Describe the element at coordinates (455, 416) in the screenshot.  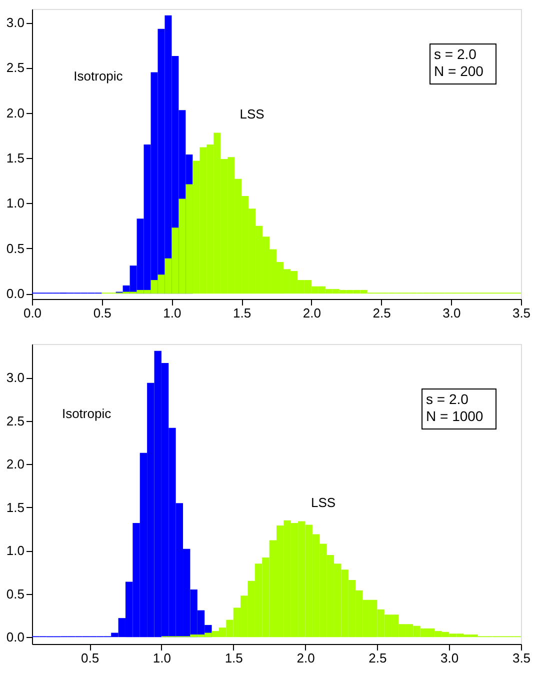
I see `annotation: N = 1000` at that location.